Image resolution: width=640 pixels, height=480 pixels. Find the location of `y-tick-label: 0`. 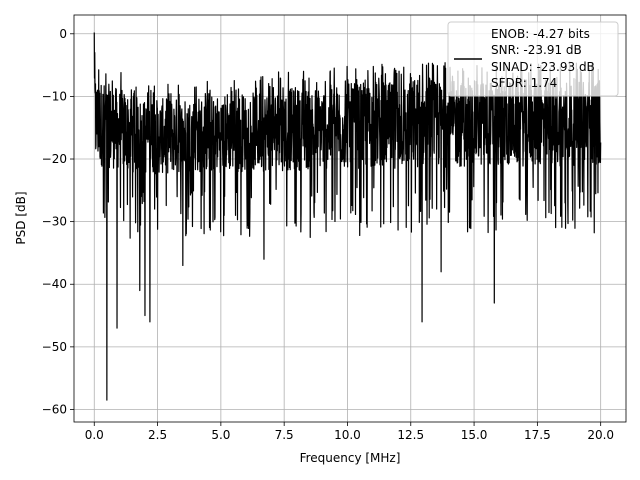

y-tick-label: 0 is located at coordinates (63, 34).